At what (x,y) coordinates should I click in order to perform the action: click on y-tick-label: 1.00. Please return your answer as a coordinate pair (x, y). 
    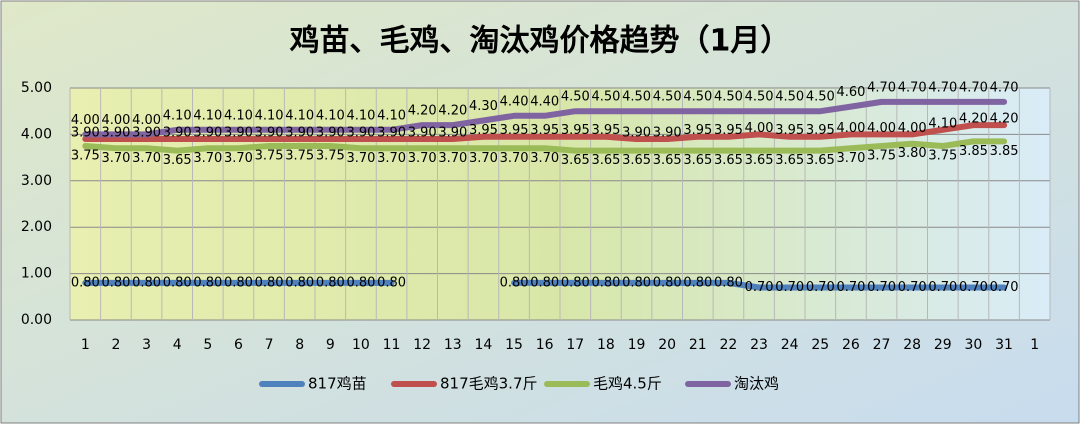
    Looking at the image, I should click on (36, 274).